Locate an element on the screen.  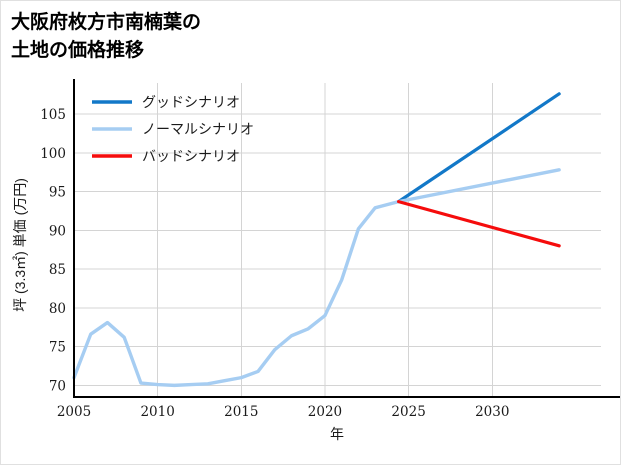
x-tick-label: 2020 is located at coordinates (325, 412).